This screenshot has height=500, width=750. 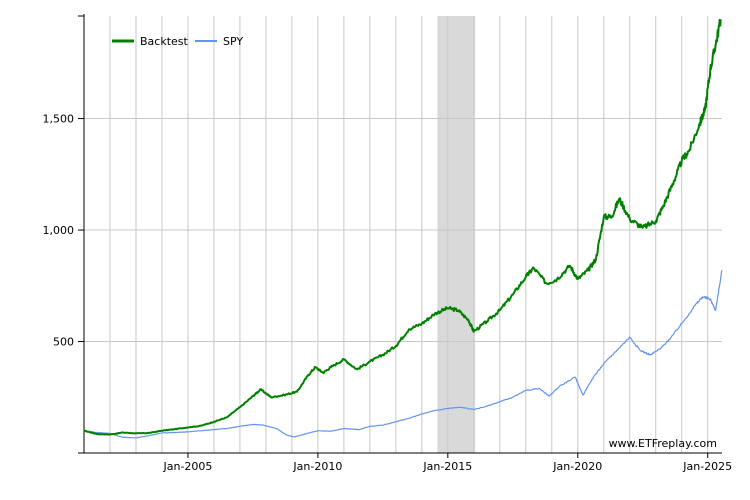 What do you see at coordinates (707, 466) in the screenshot?
I see `x-tick-label-2025: Jan-2025` at bounding box center [707, 466].